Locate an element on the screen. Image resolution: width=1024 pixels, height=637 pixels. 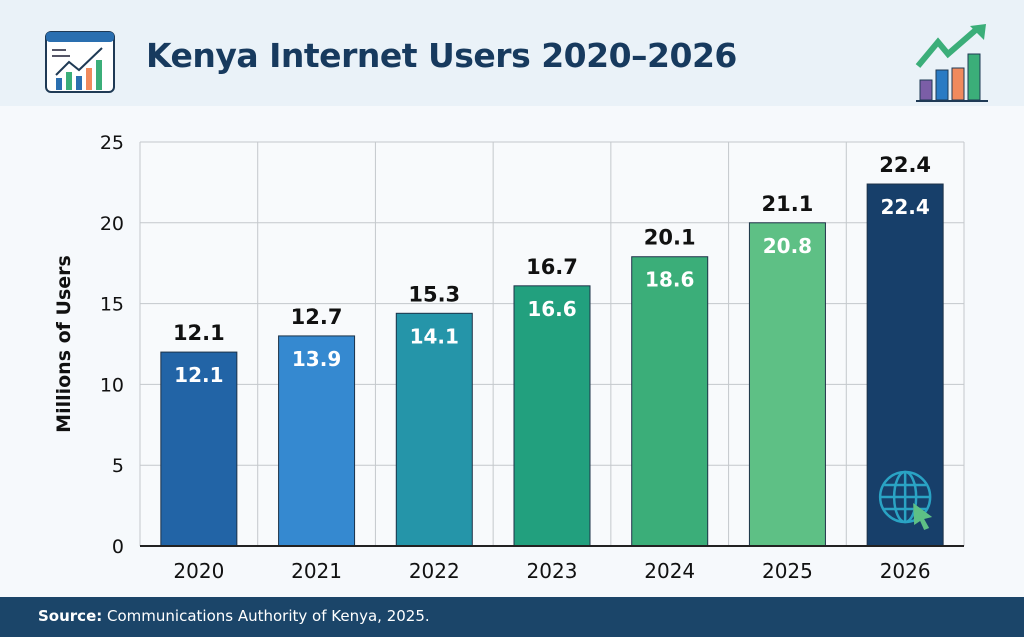
x-tick-label: 2026 is located at coordinates (905, 571).